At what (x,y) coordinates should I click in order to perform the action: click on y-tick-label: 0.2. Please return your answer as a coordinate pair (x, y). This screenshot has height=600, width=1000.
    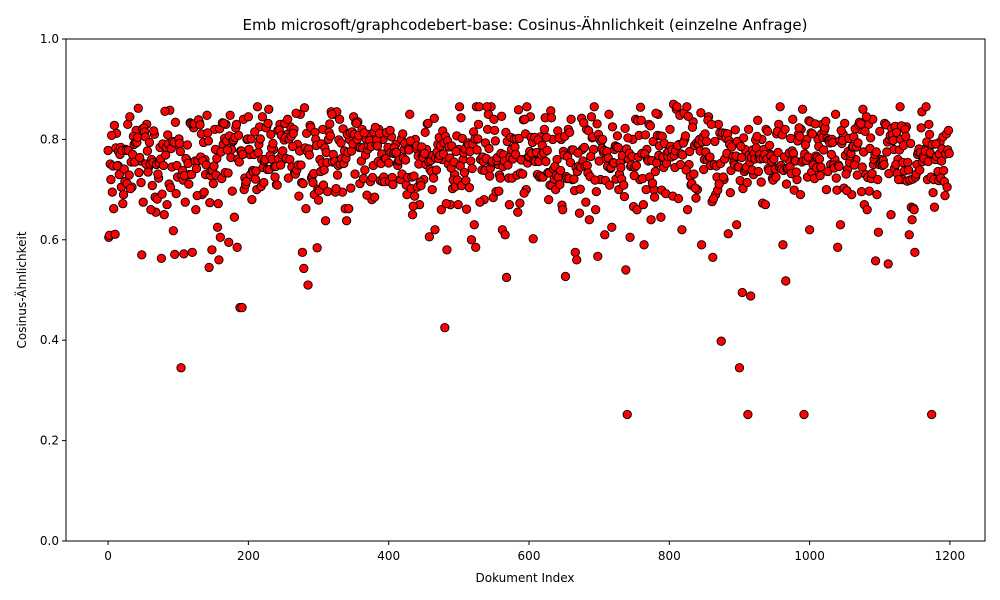
    Looking at the image, I should click on (49, 441).